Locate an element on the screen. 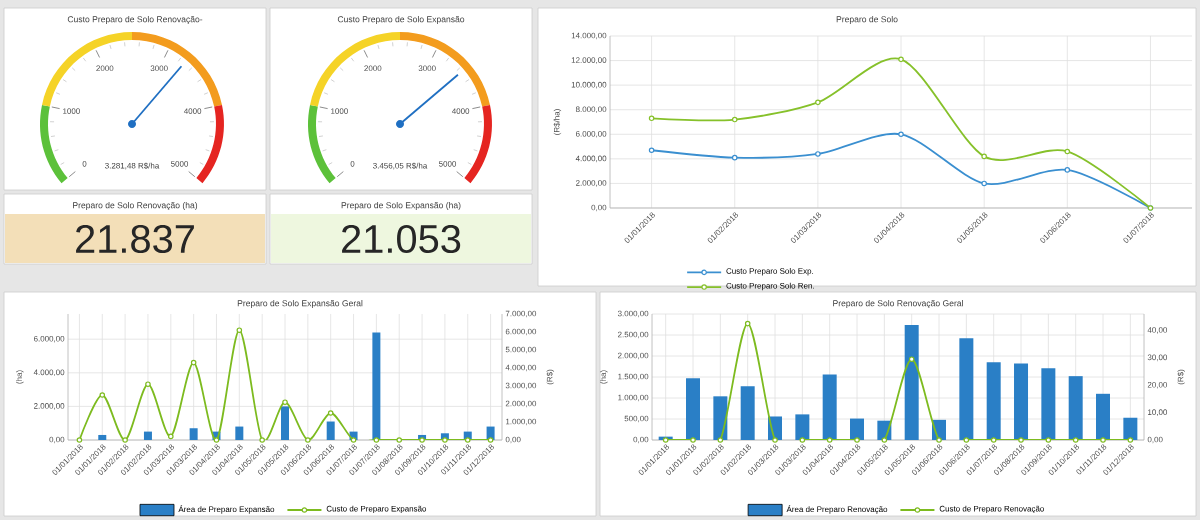  text: 21.053 is located at coordinates (401, 239).